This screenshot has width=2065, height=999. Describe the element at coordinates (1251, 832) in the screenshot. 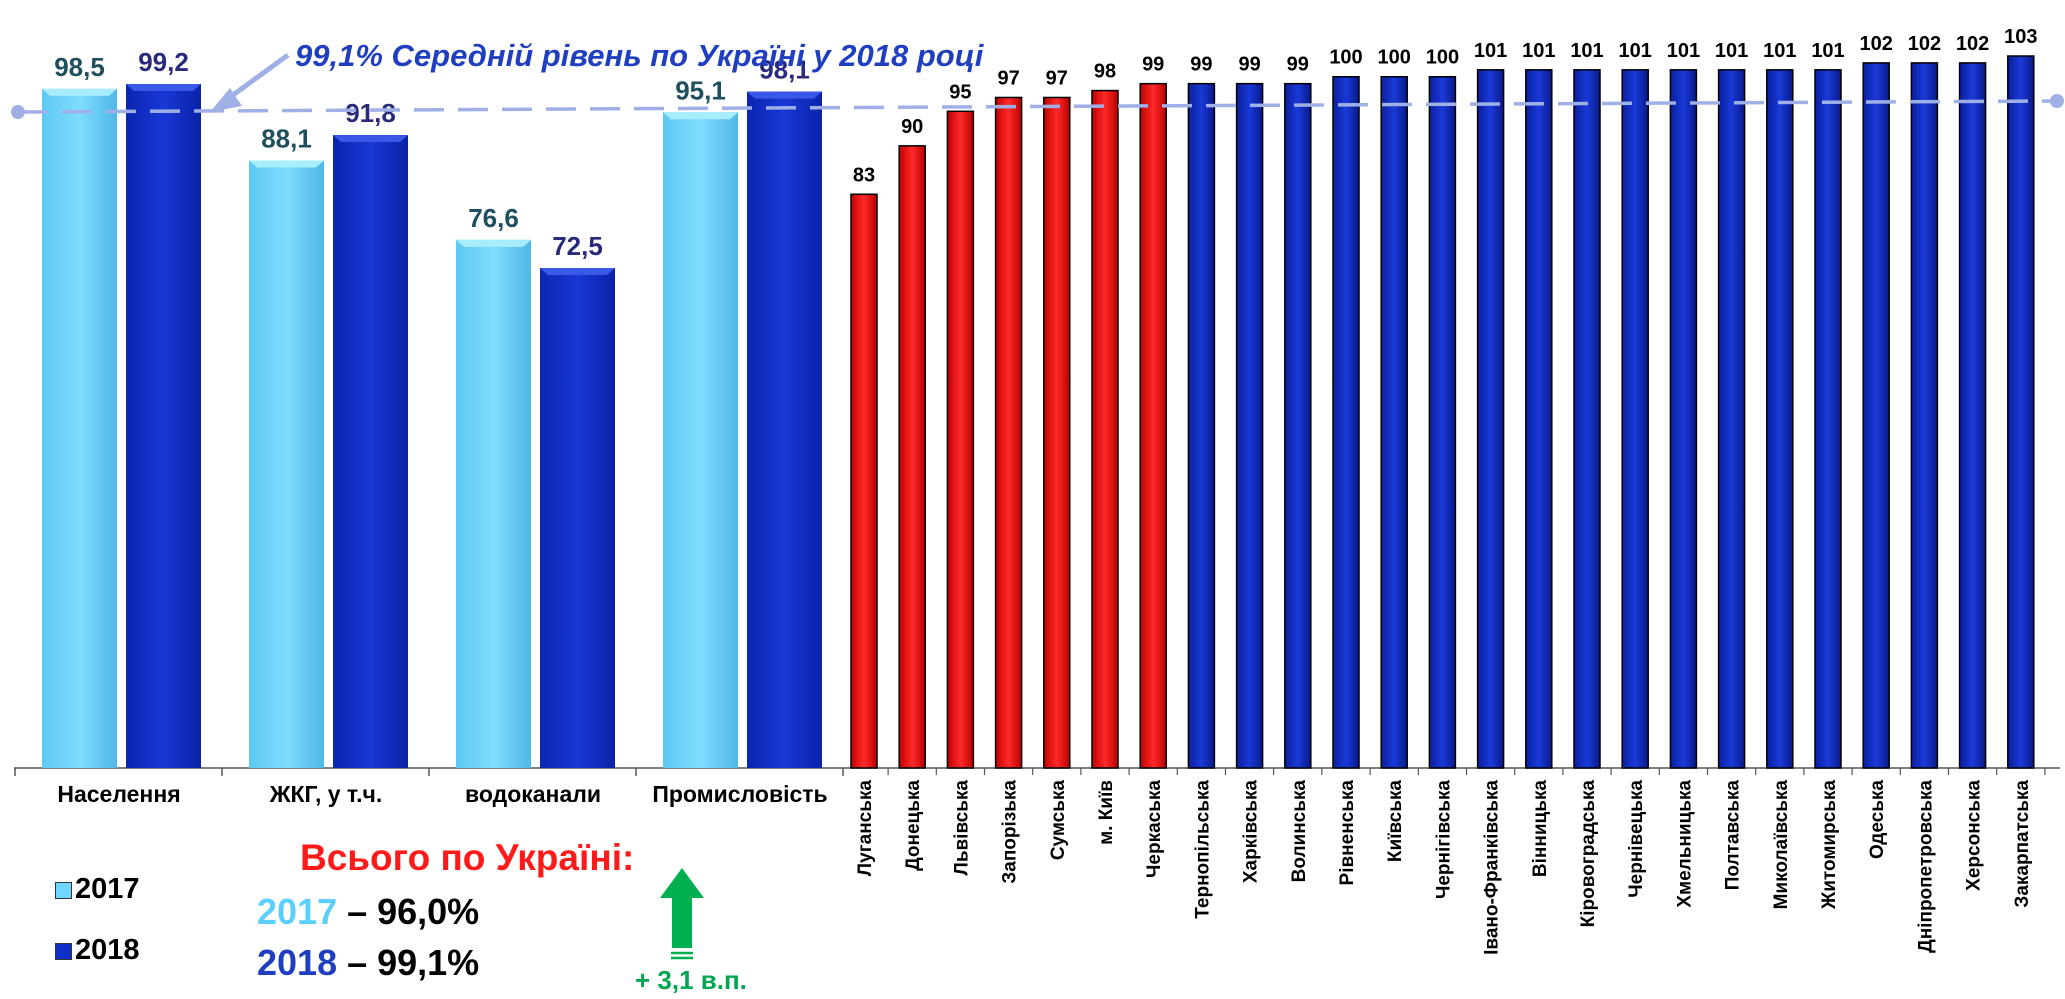

I see `category-label: Харківська` at that location.